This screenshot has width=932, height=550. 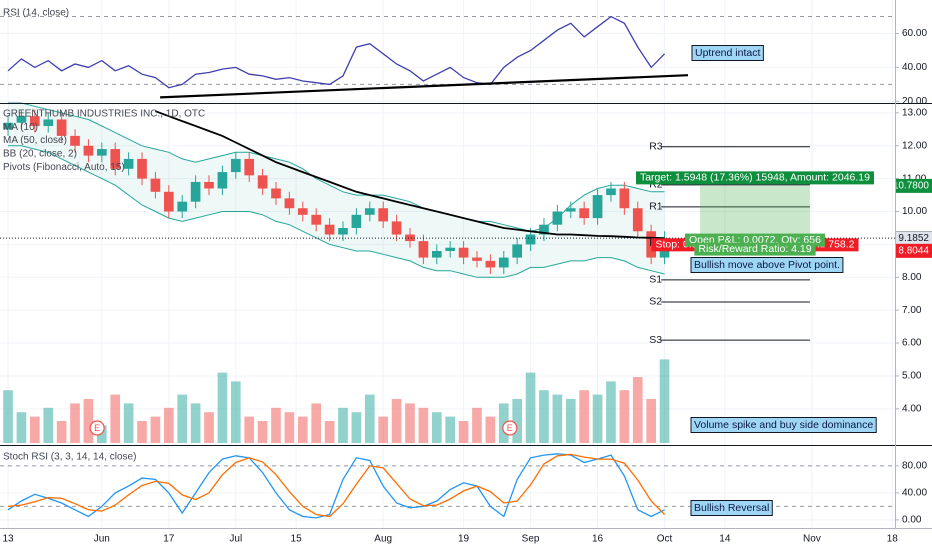 I want to click on y-tick-label: 6.00, so click(x=912, y=343).